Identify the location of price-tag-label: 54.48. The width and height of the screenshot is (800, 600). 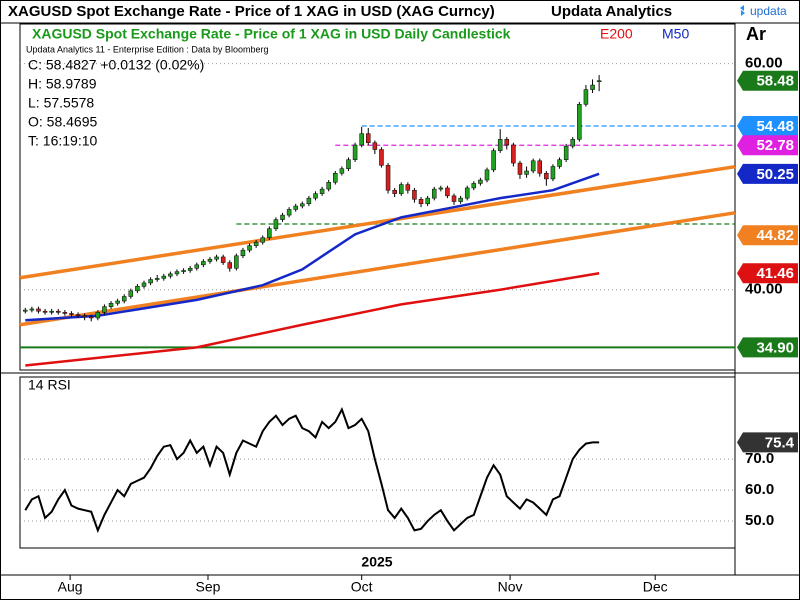
(775, 126).